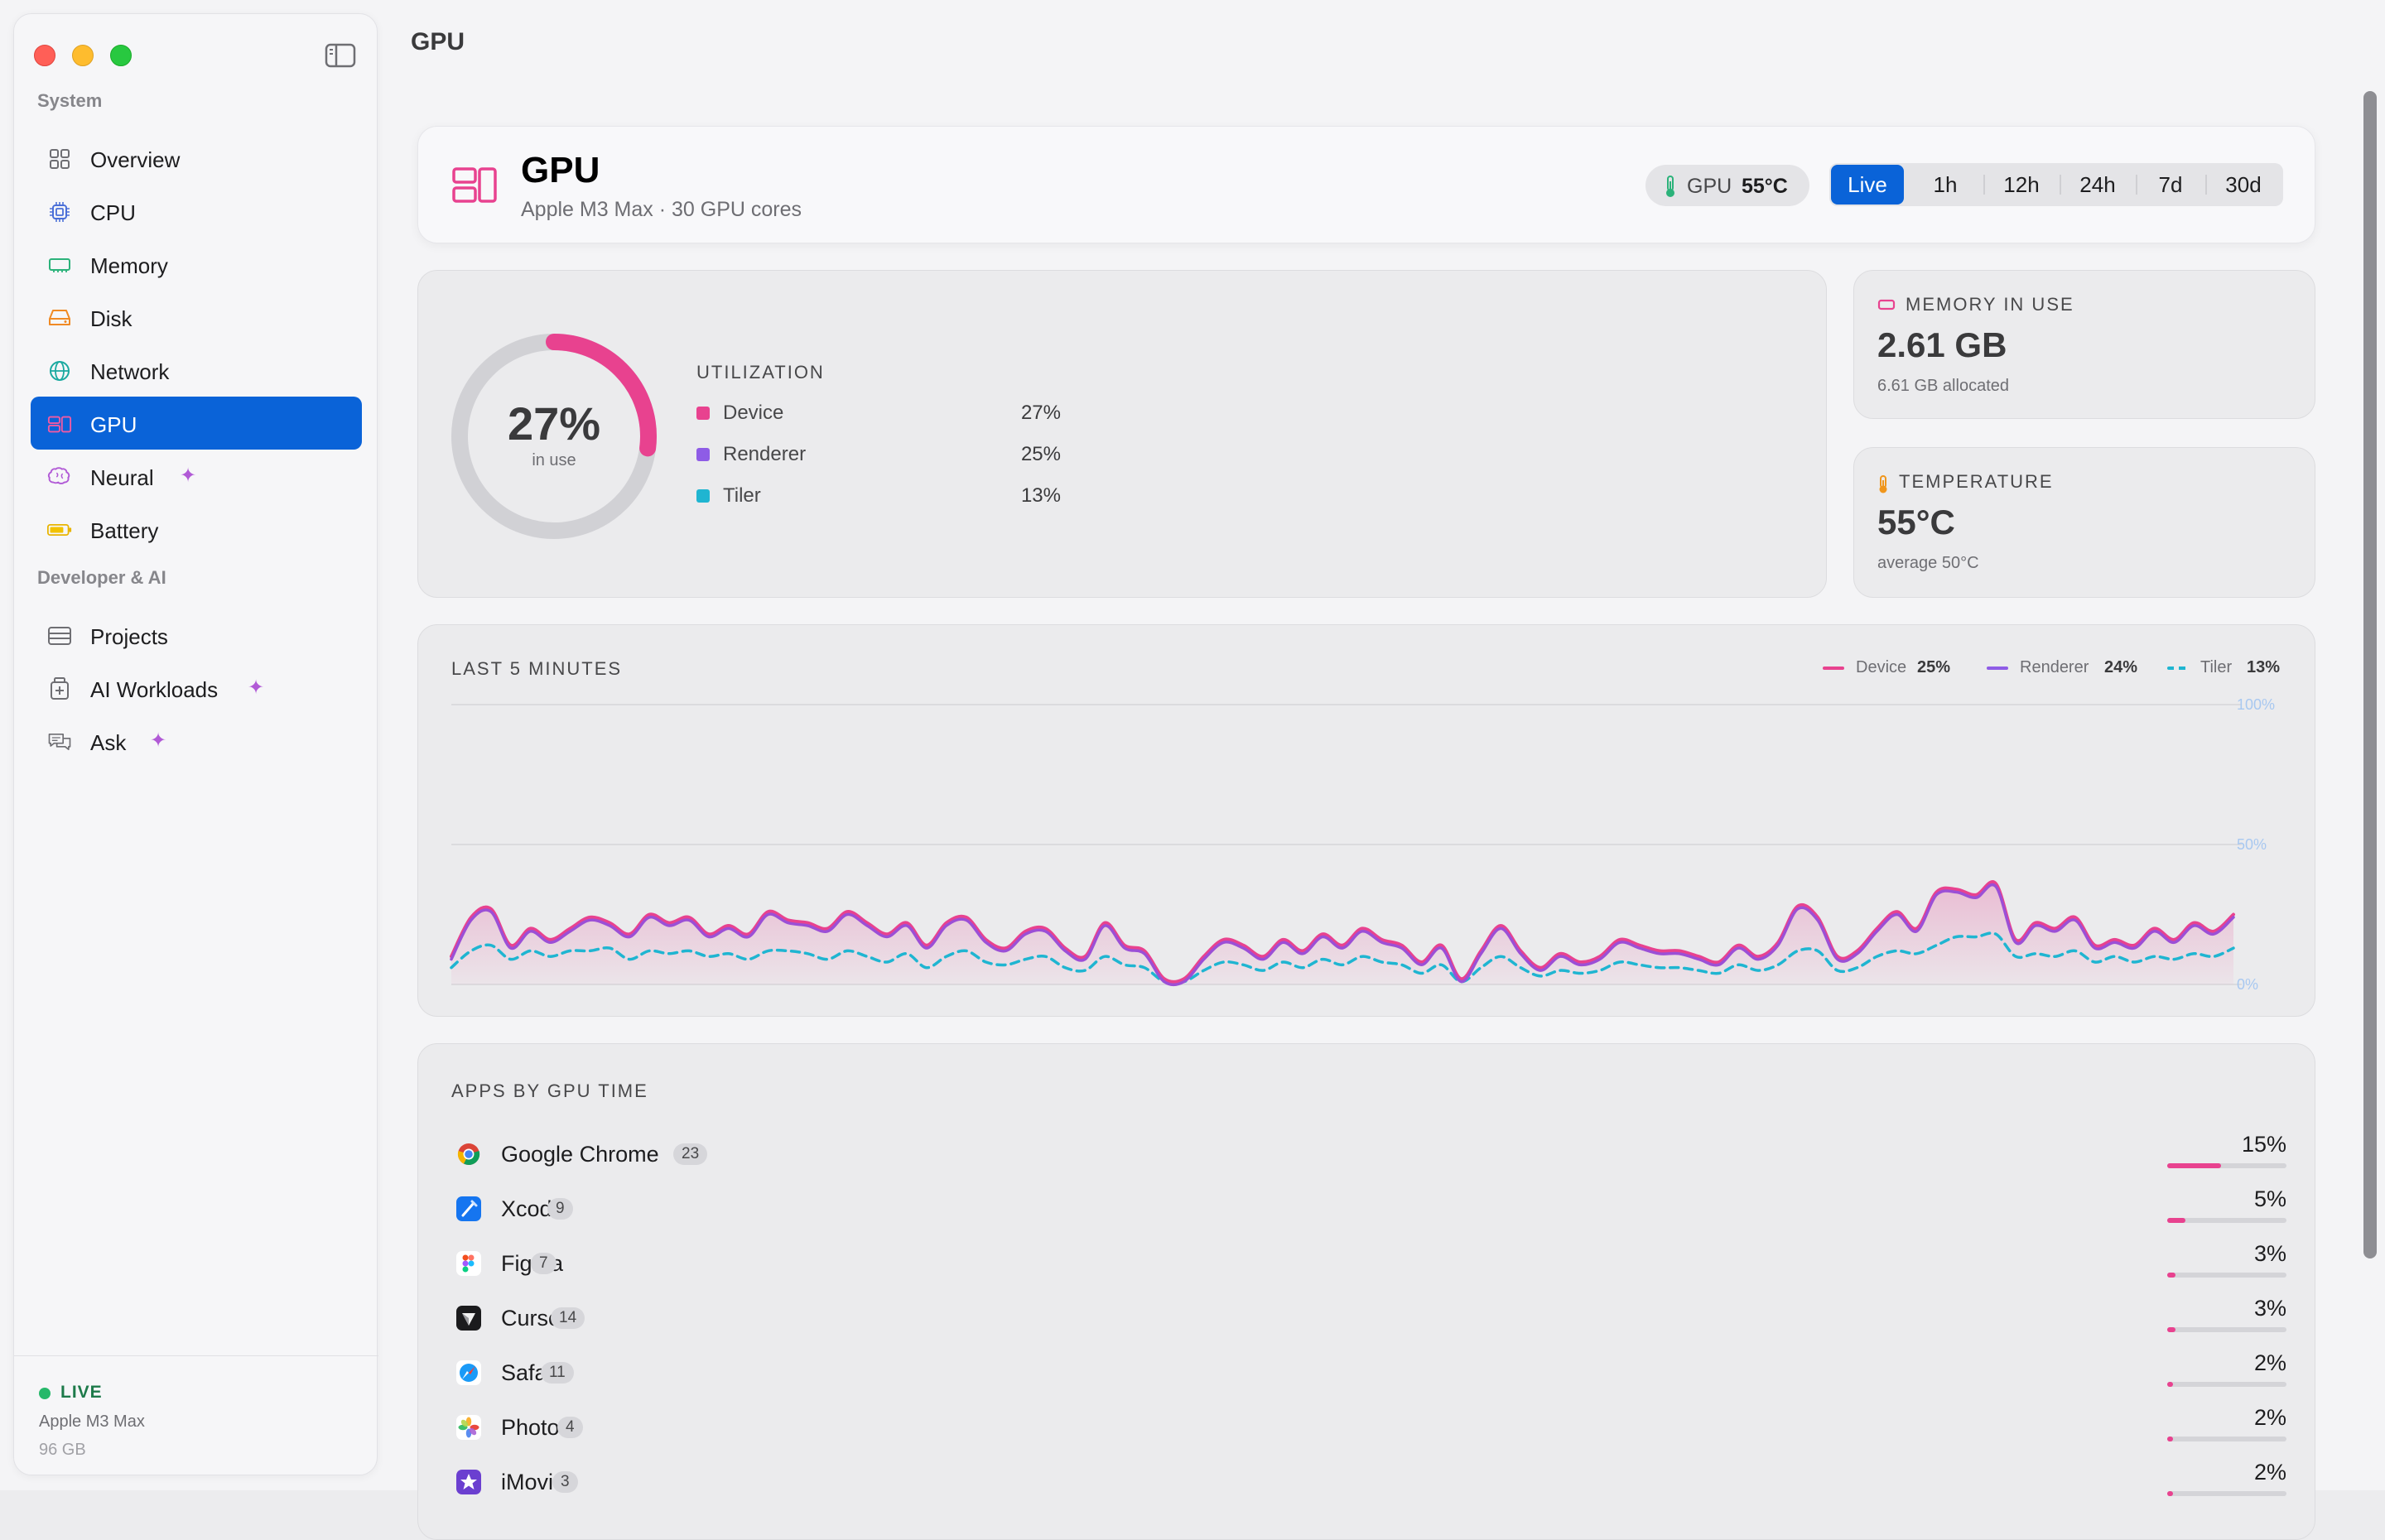 The height and width of the screenshot is (1540, 2385). I want to click on app-row: Cursor 14 3%, so click(1368, 1319).